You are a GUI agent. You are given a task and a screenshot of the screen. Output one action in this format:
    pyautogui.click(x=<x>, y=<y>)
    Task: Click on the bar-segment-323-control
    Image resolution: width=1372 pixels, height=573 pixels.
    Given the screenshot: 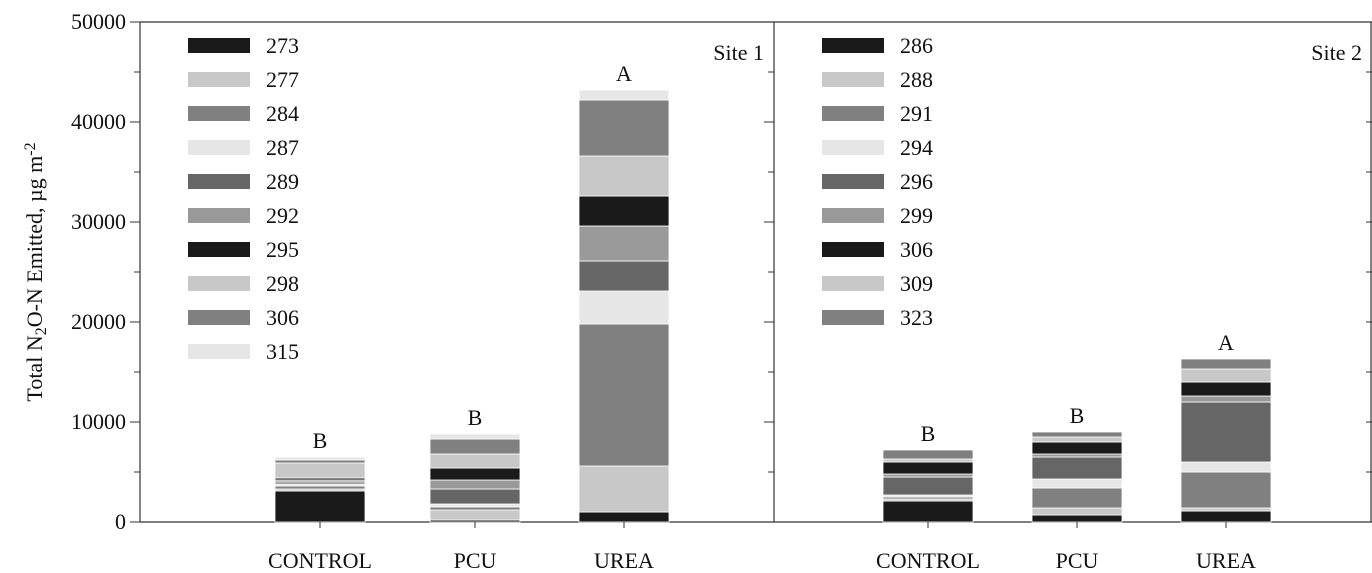 What is the action you would take?
    pyautogui.click(x=928, y=454)
    